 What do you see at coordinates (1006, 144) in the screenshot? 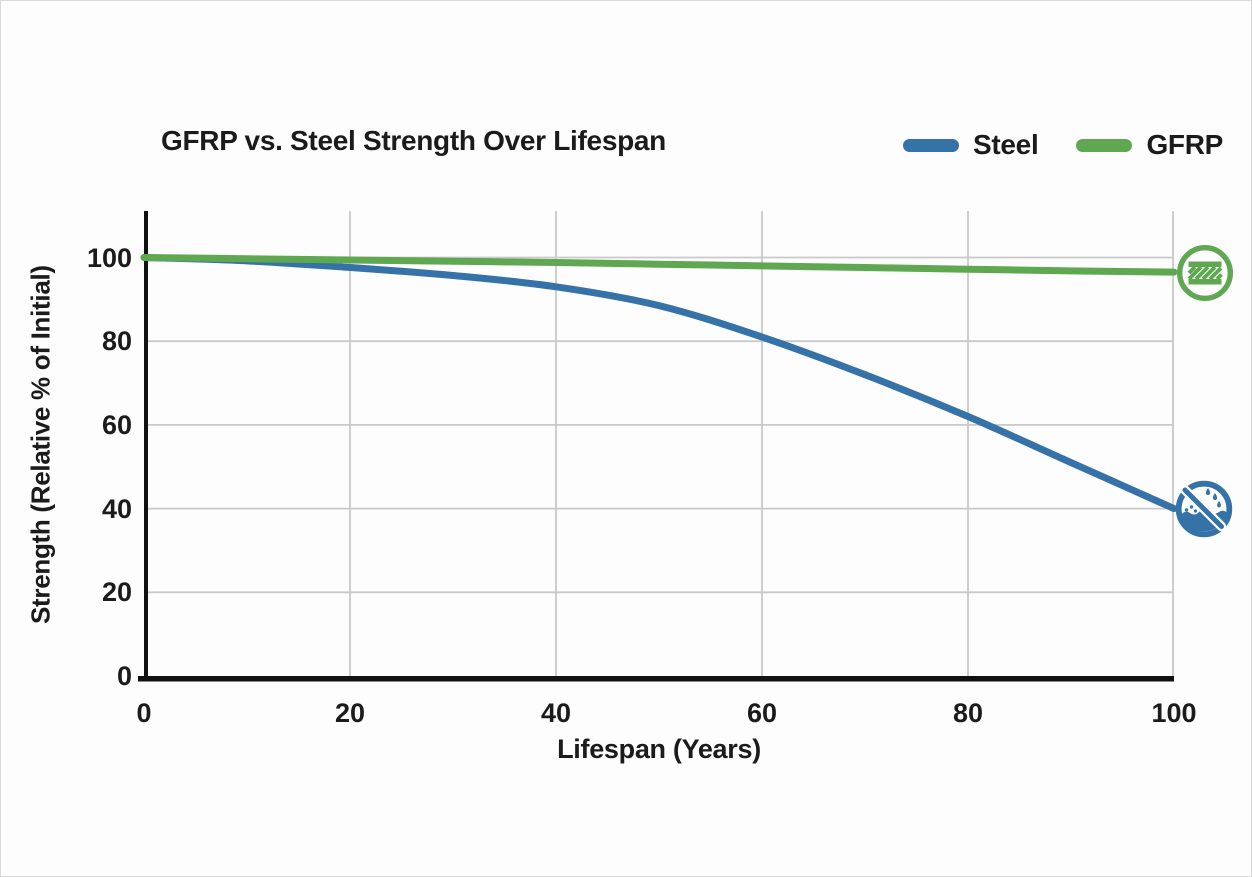
I see `steel-legend-label: Steel` at bounding box center [1006, 144].